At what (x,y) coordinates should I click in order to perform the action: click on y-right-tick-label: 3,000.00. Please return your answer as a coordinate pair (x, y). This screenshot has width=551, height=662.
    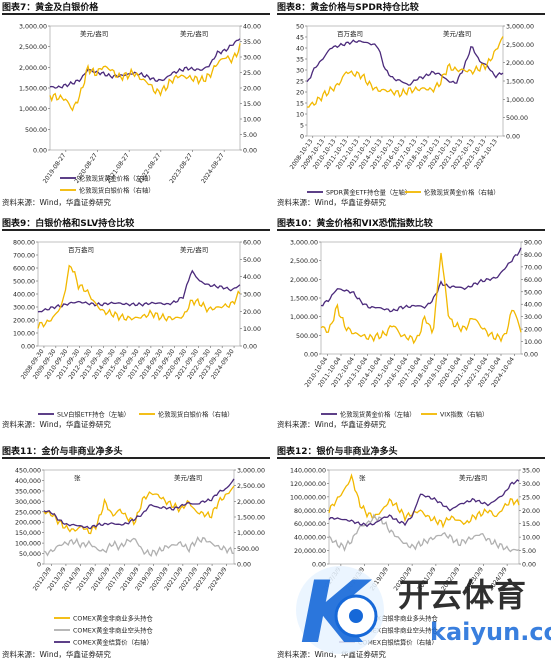
    Looking at the image, I should click on (251, 471).